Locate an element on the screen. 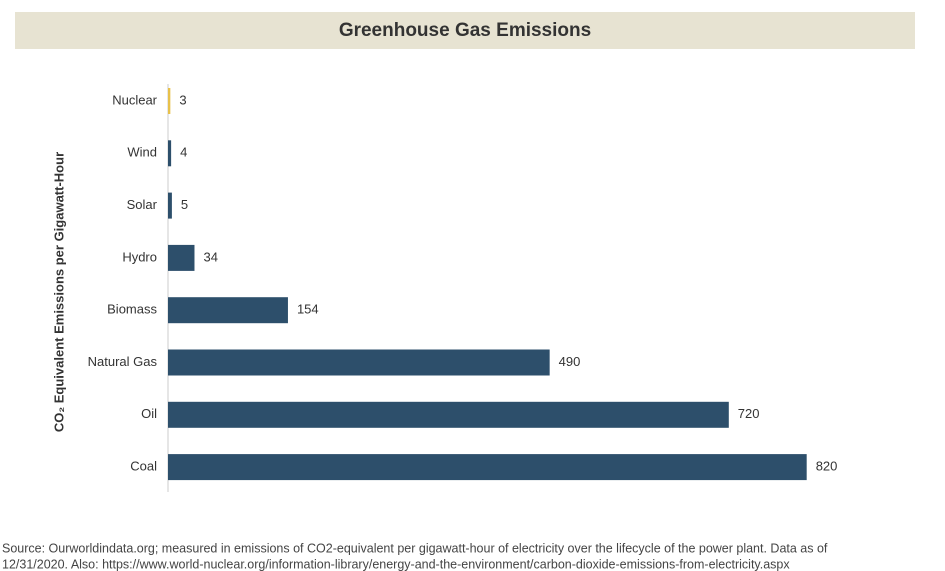  value-label: 720 is located at coordinates (749, 413).